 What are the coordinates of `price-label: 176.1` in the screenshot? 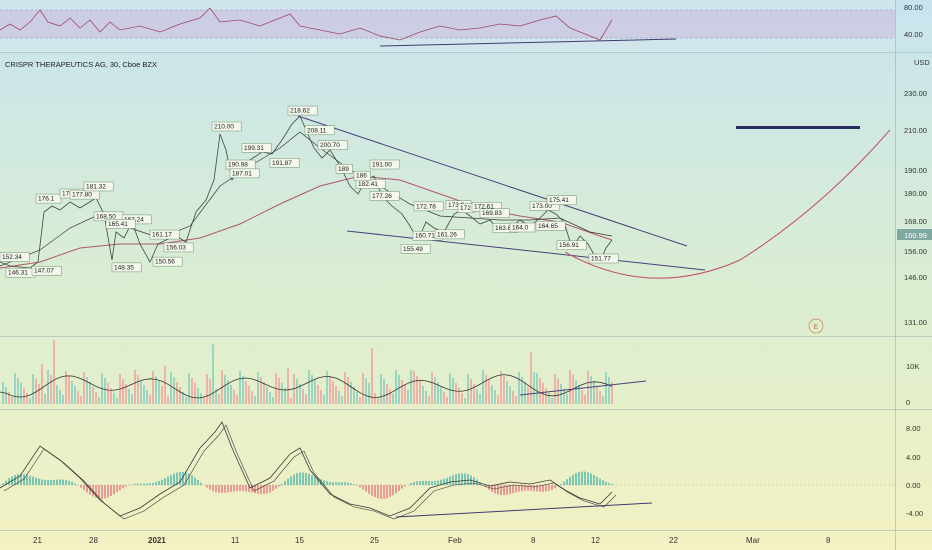 It's located at (48, 198).